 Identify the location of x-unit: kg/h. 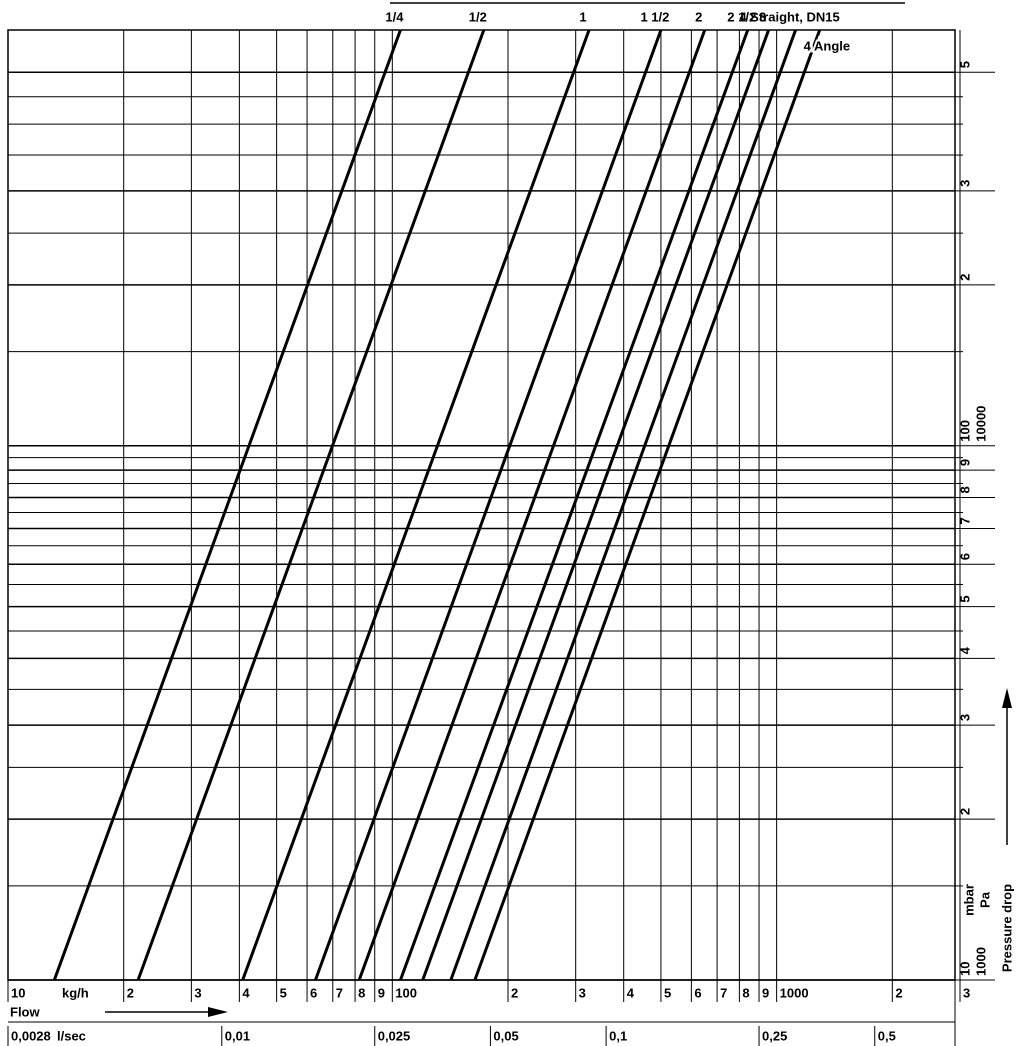
(75, 992).